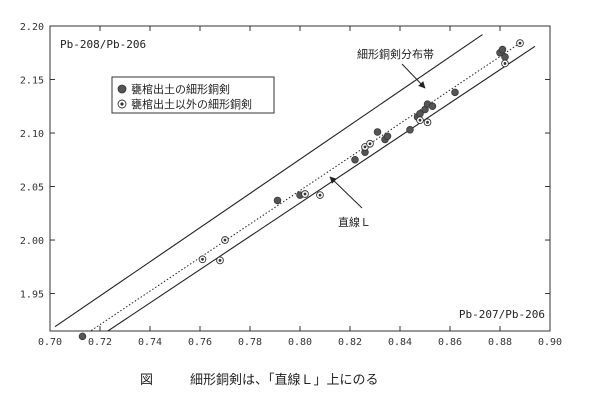 This screenshot has height=402, width=600. Describe the element at coordinates (350, 342) in the screenshot. I see `x-tick-label: 0.82` at that location.